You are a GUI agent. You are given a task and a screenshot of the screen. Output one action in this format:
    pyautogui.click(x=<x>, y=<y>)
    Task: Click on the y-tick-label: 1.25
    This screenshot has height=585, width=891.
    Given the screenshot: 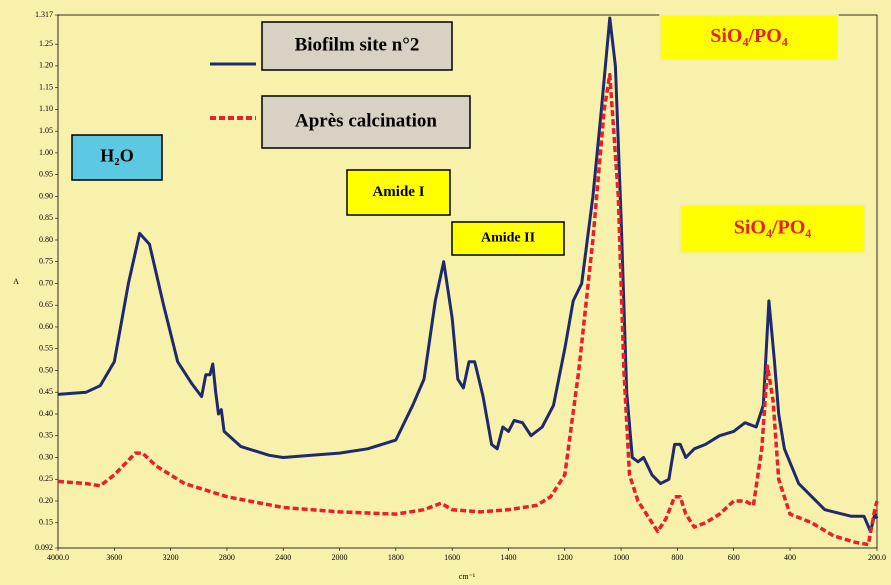 What is the action you would take?
    pyautogui.click(x=46, y=43)
    